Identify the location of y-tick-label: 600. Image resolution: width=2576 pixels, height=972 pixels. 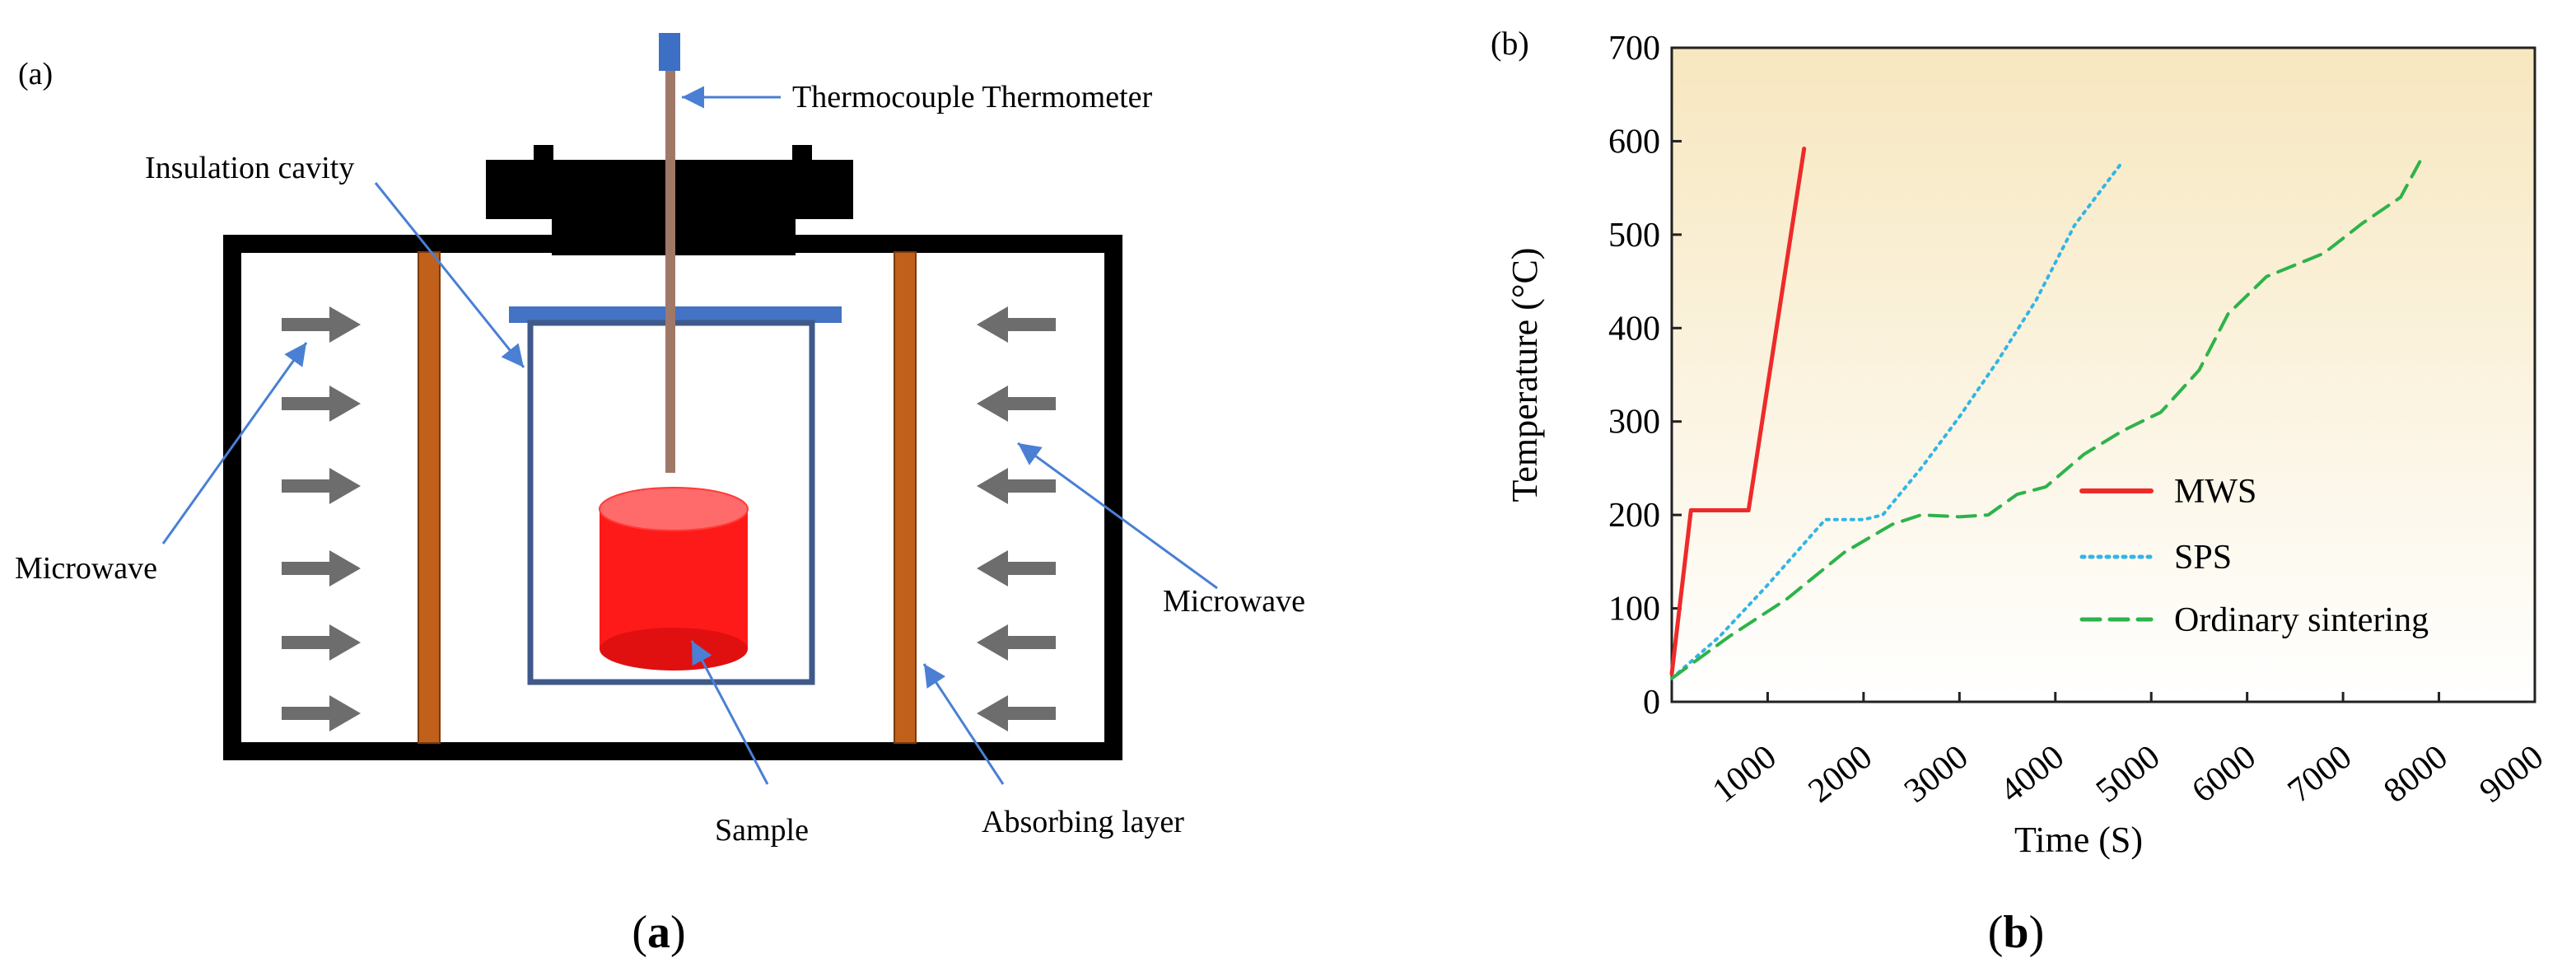
(1634, 142).